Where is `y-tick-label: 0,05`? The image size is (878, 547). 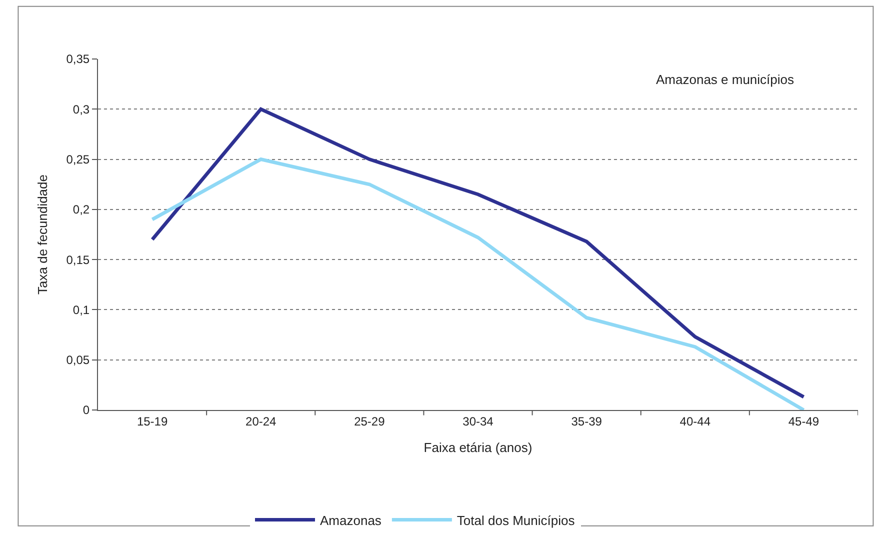 y-tick-label: 0,05 is located at coordinates (78, 360).